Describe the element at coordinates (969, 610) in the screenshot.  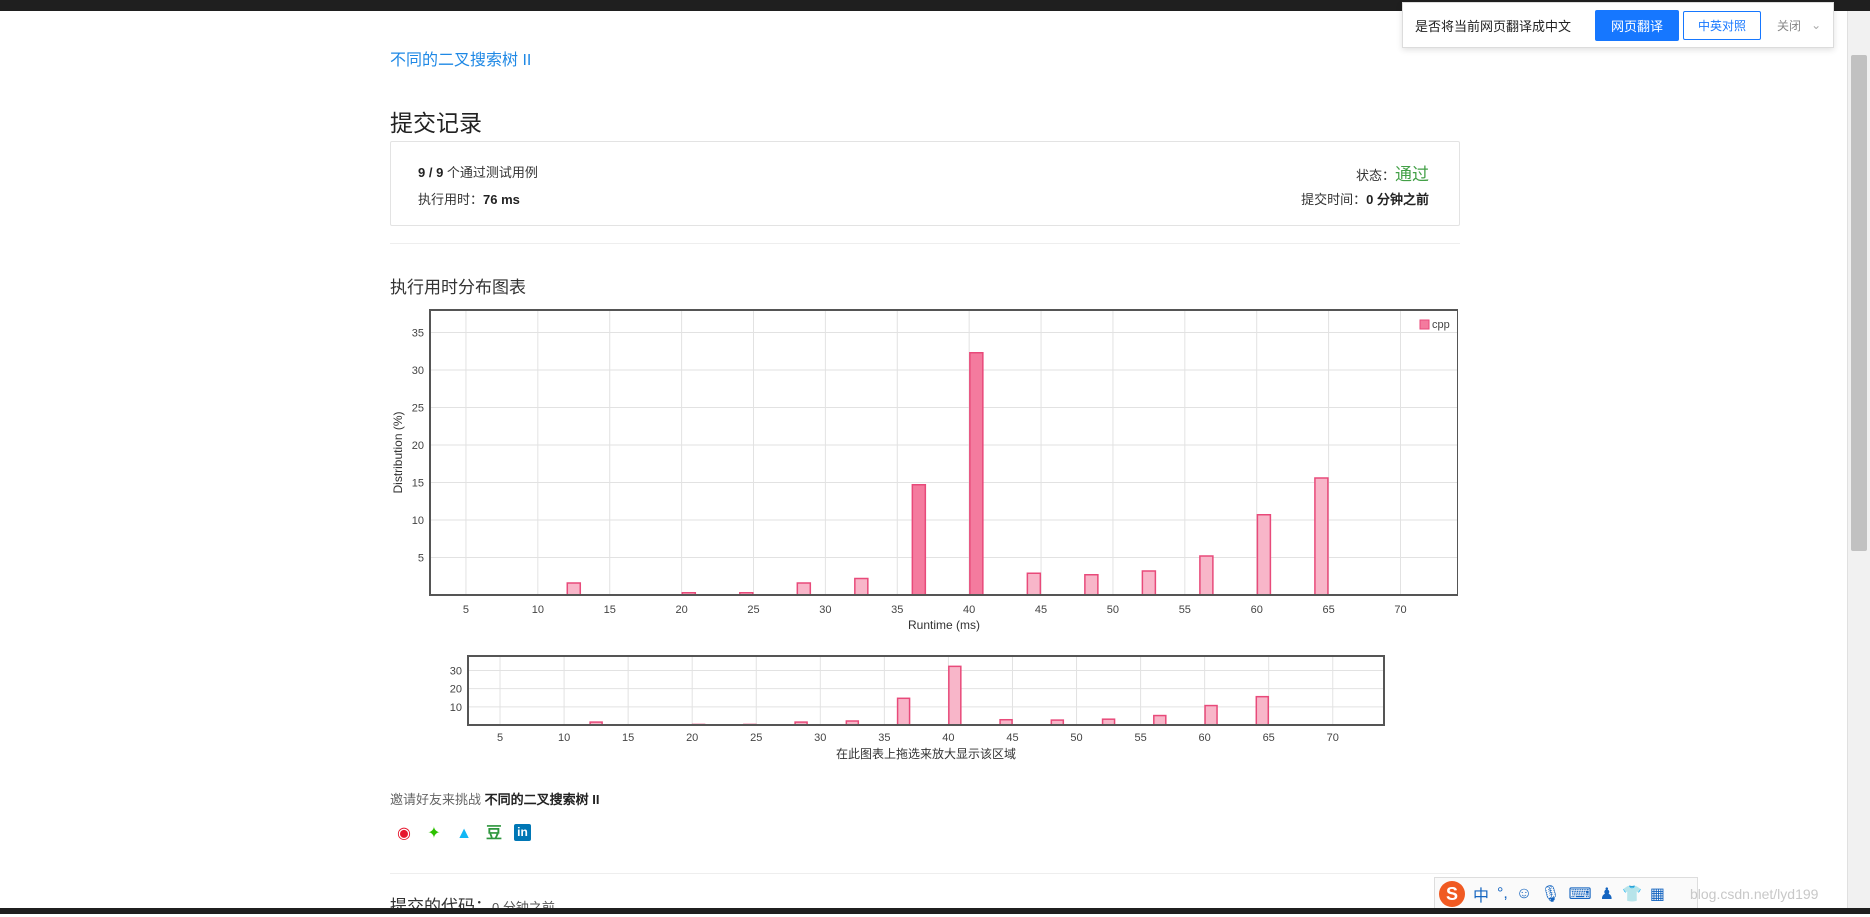
I see `x-tick-label: 40` at that location.